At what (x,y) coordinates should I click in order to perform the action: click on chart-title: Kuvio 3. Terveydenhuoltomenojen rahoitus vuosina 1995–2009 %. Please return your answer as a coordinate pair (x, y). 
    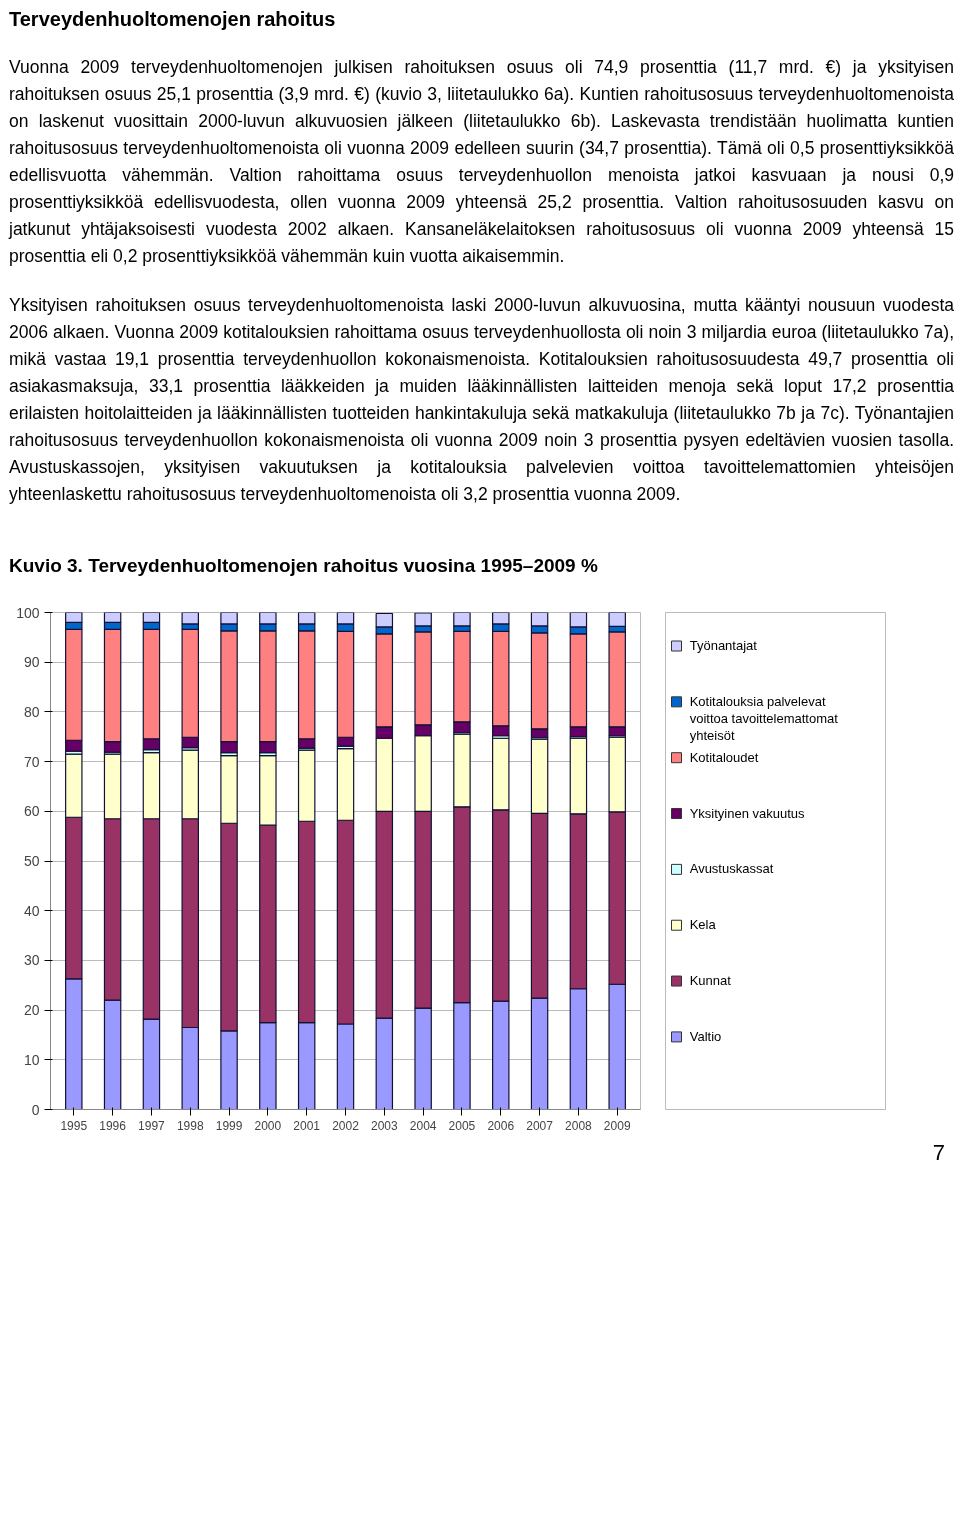
    Looking at the image, I should click on (304, 565).